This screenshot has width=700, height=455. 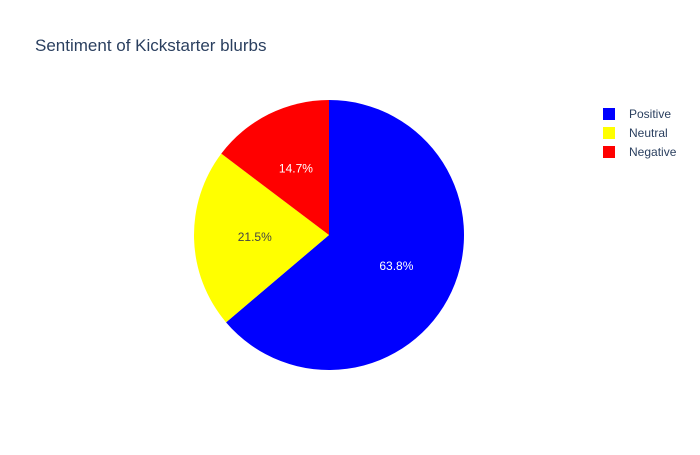 What do you see at coordinates (650, 114) in the screenshot?
I see `legend-label-positive: Positive` at bounding box center [650, 114].